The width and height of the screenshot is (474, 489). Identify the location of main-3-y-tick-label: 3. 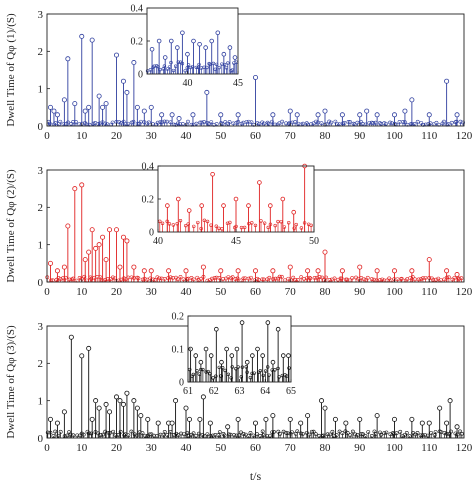
(41, 327).